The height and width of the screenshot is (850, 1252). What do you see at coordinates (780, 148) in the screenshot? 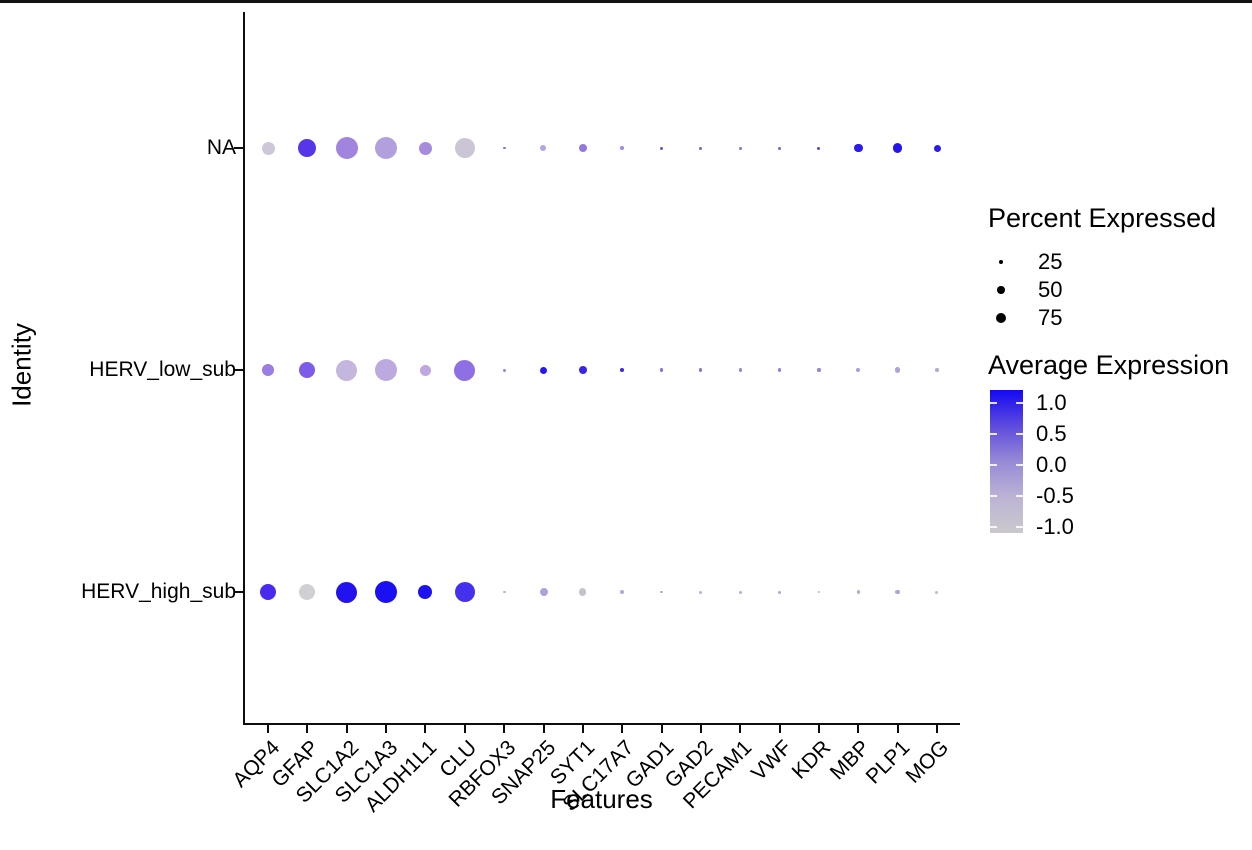
I see `dot-NA-VWF` at bounding box center [780, 148].